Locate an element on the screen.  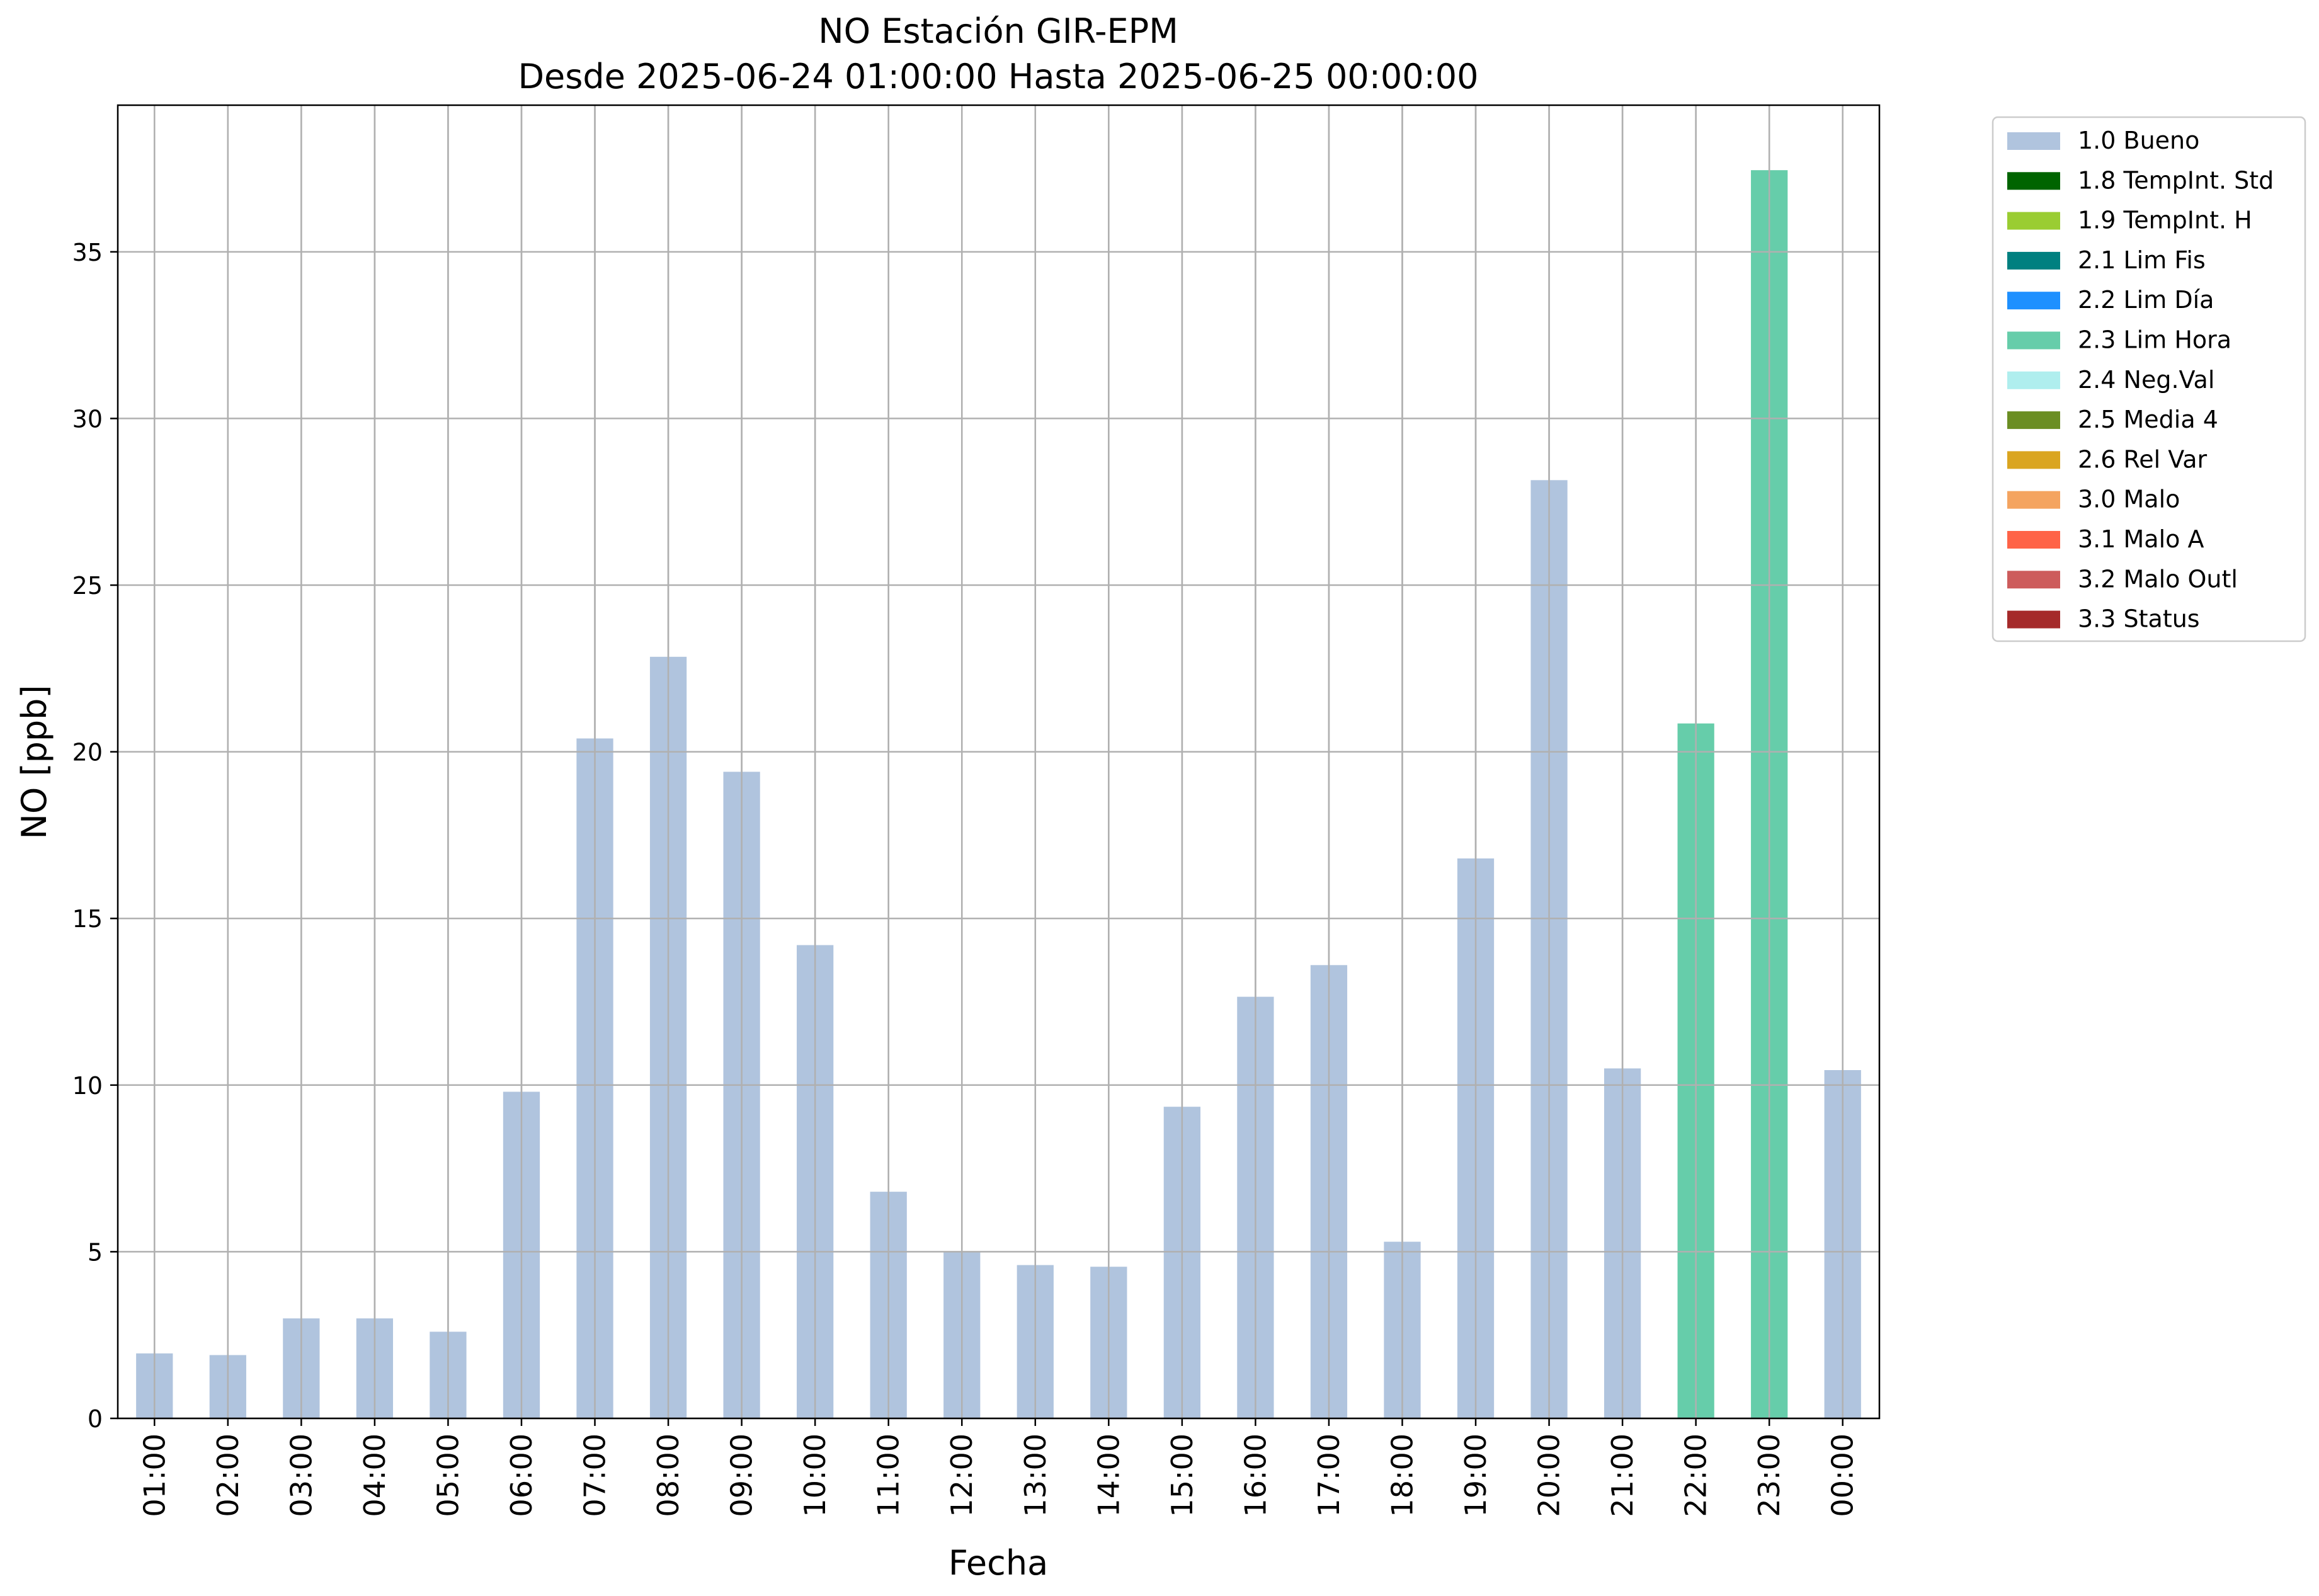
legend-label: 1.9 TempInt. H is located at coordinates (2165, 220).